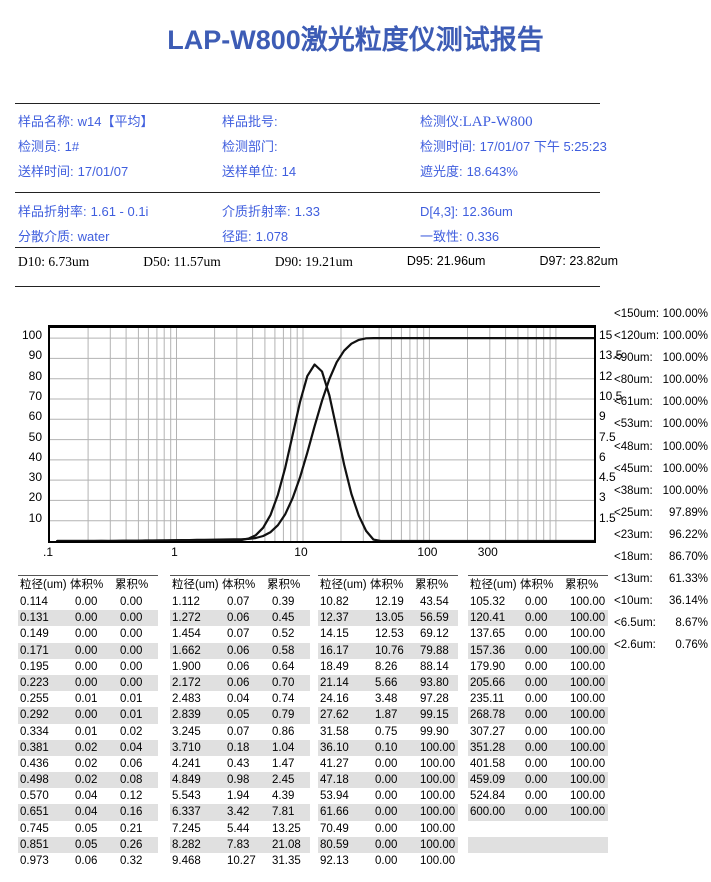 This screenshot has height=882, width=711. Describe the element at coordinates (388, 650) in the screenshot. I see `table-row: 16.17 10.76 79.88` at that location.